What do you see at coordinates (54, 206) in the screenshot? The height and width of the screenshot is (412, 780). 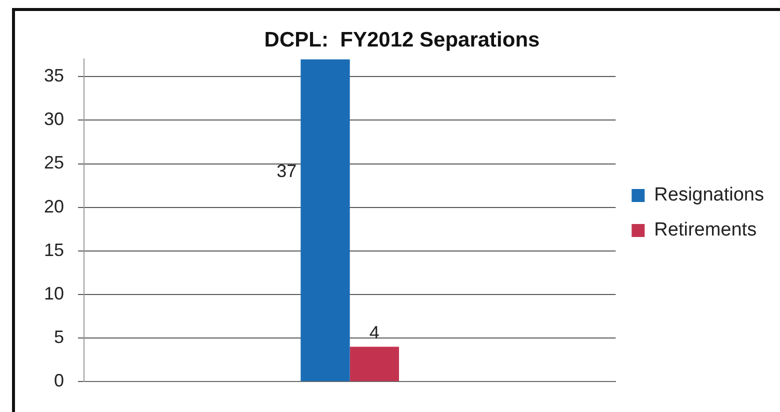 I see `y-tick-label: 20` at bounding box center [54, 206].